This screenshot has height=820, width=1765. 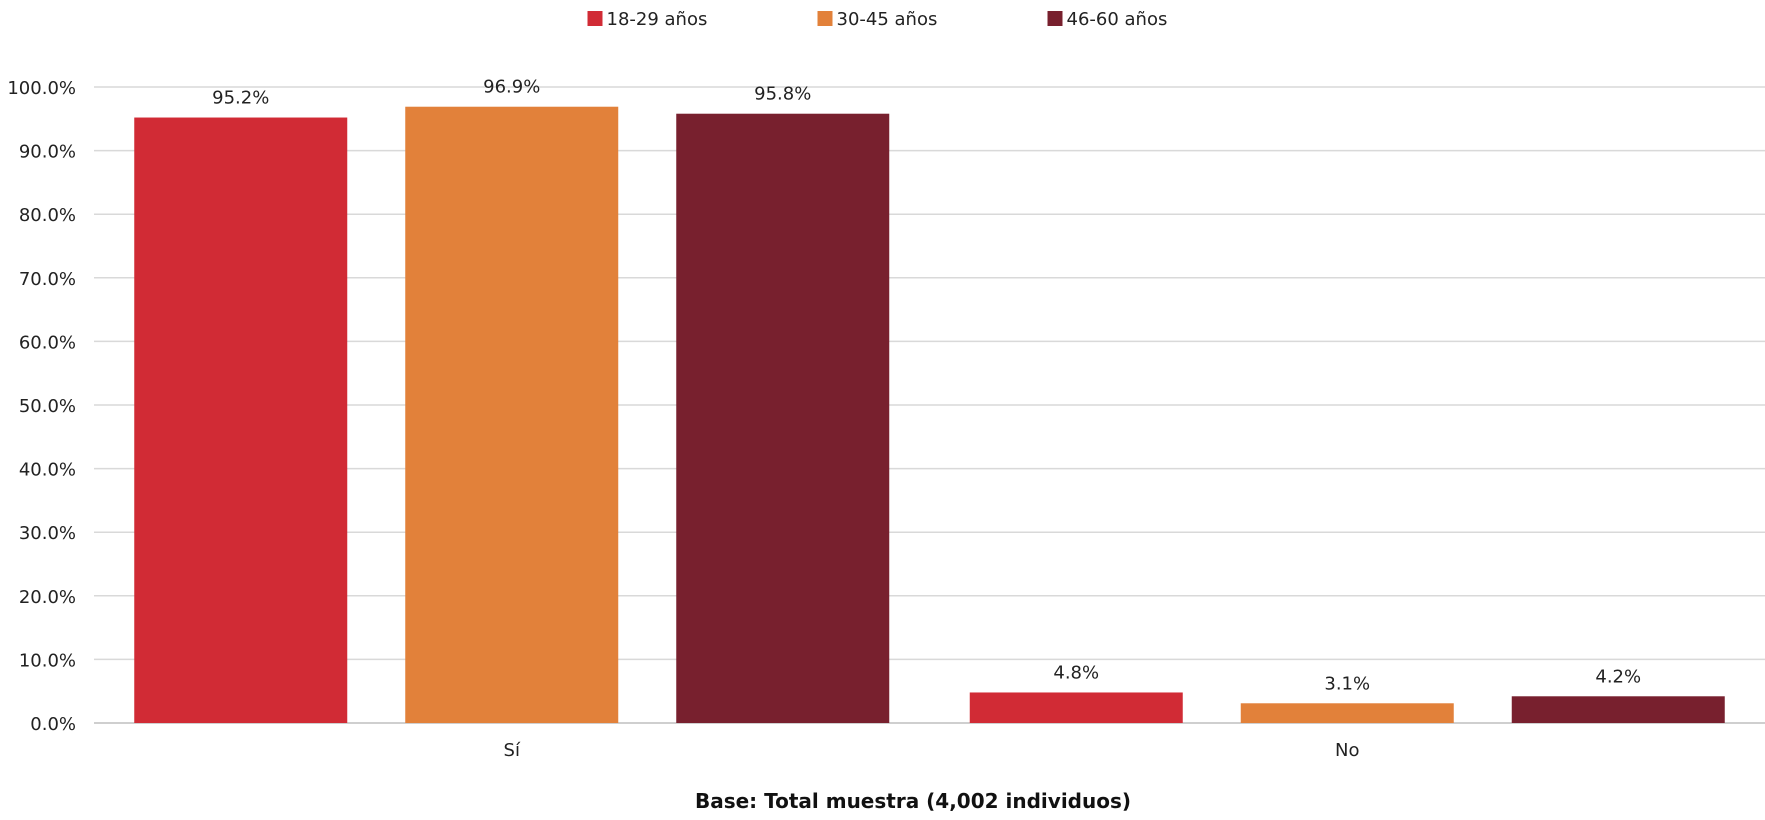 I want to click on legend-item: 30-45 años, so click(x=877, y=19).